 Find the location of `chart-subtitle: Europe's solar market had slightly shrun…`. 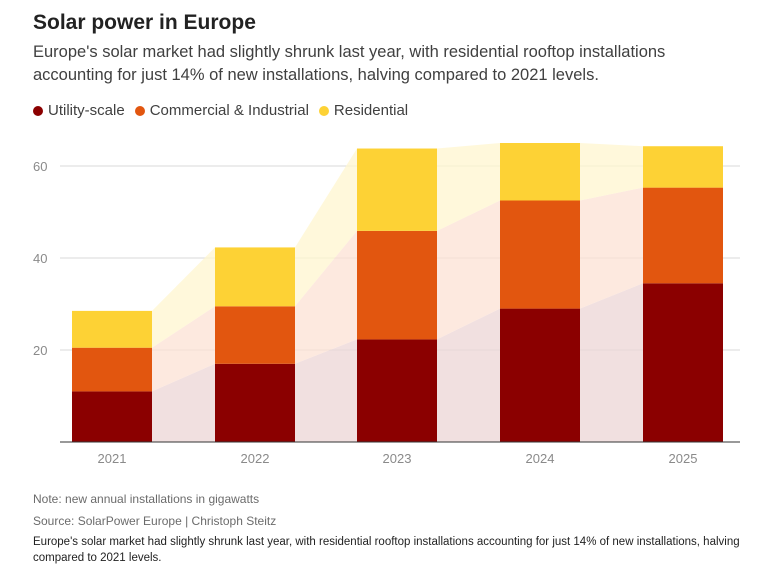

chart-subtitle: Europe's solar market had slightly shrun… is located at coordinates (349, 63).